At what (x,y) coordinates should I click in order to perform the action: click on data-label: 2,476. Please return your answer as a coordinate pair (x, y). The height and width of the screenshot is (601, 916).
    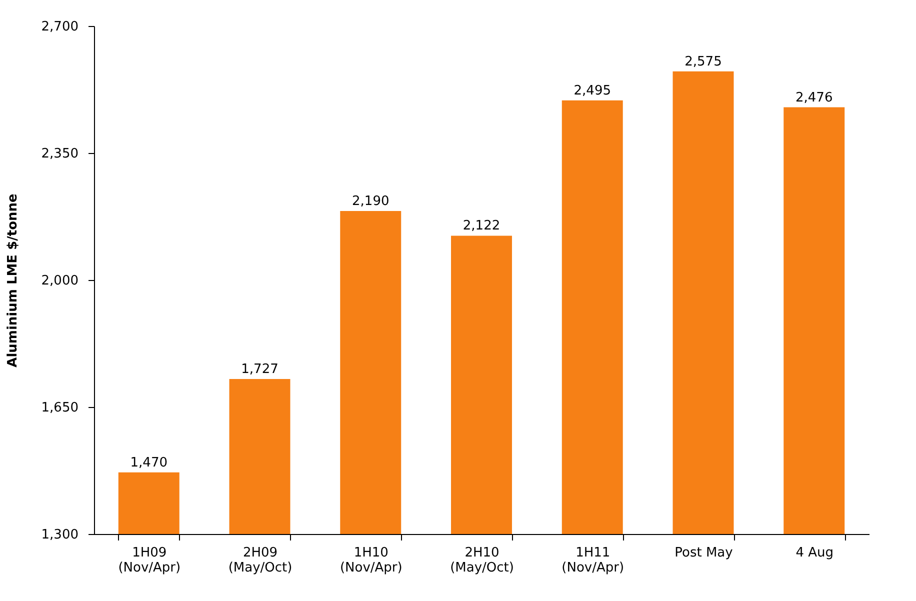
    Looking at the image, I should click on (814, 98).